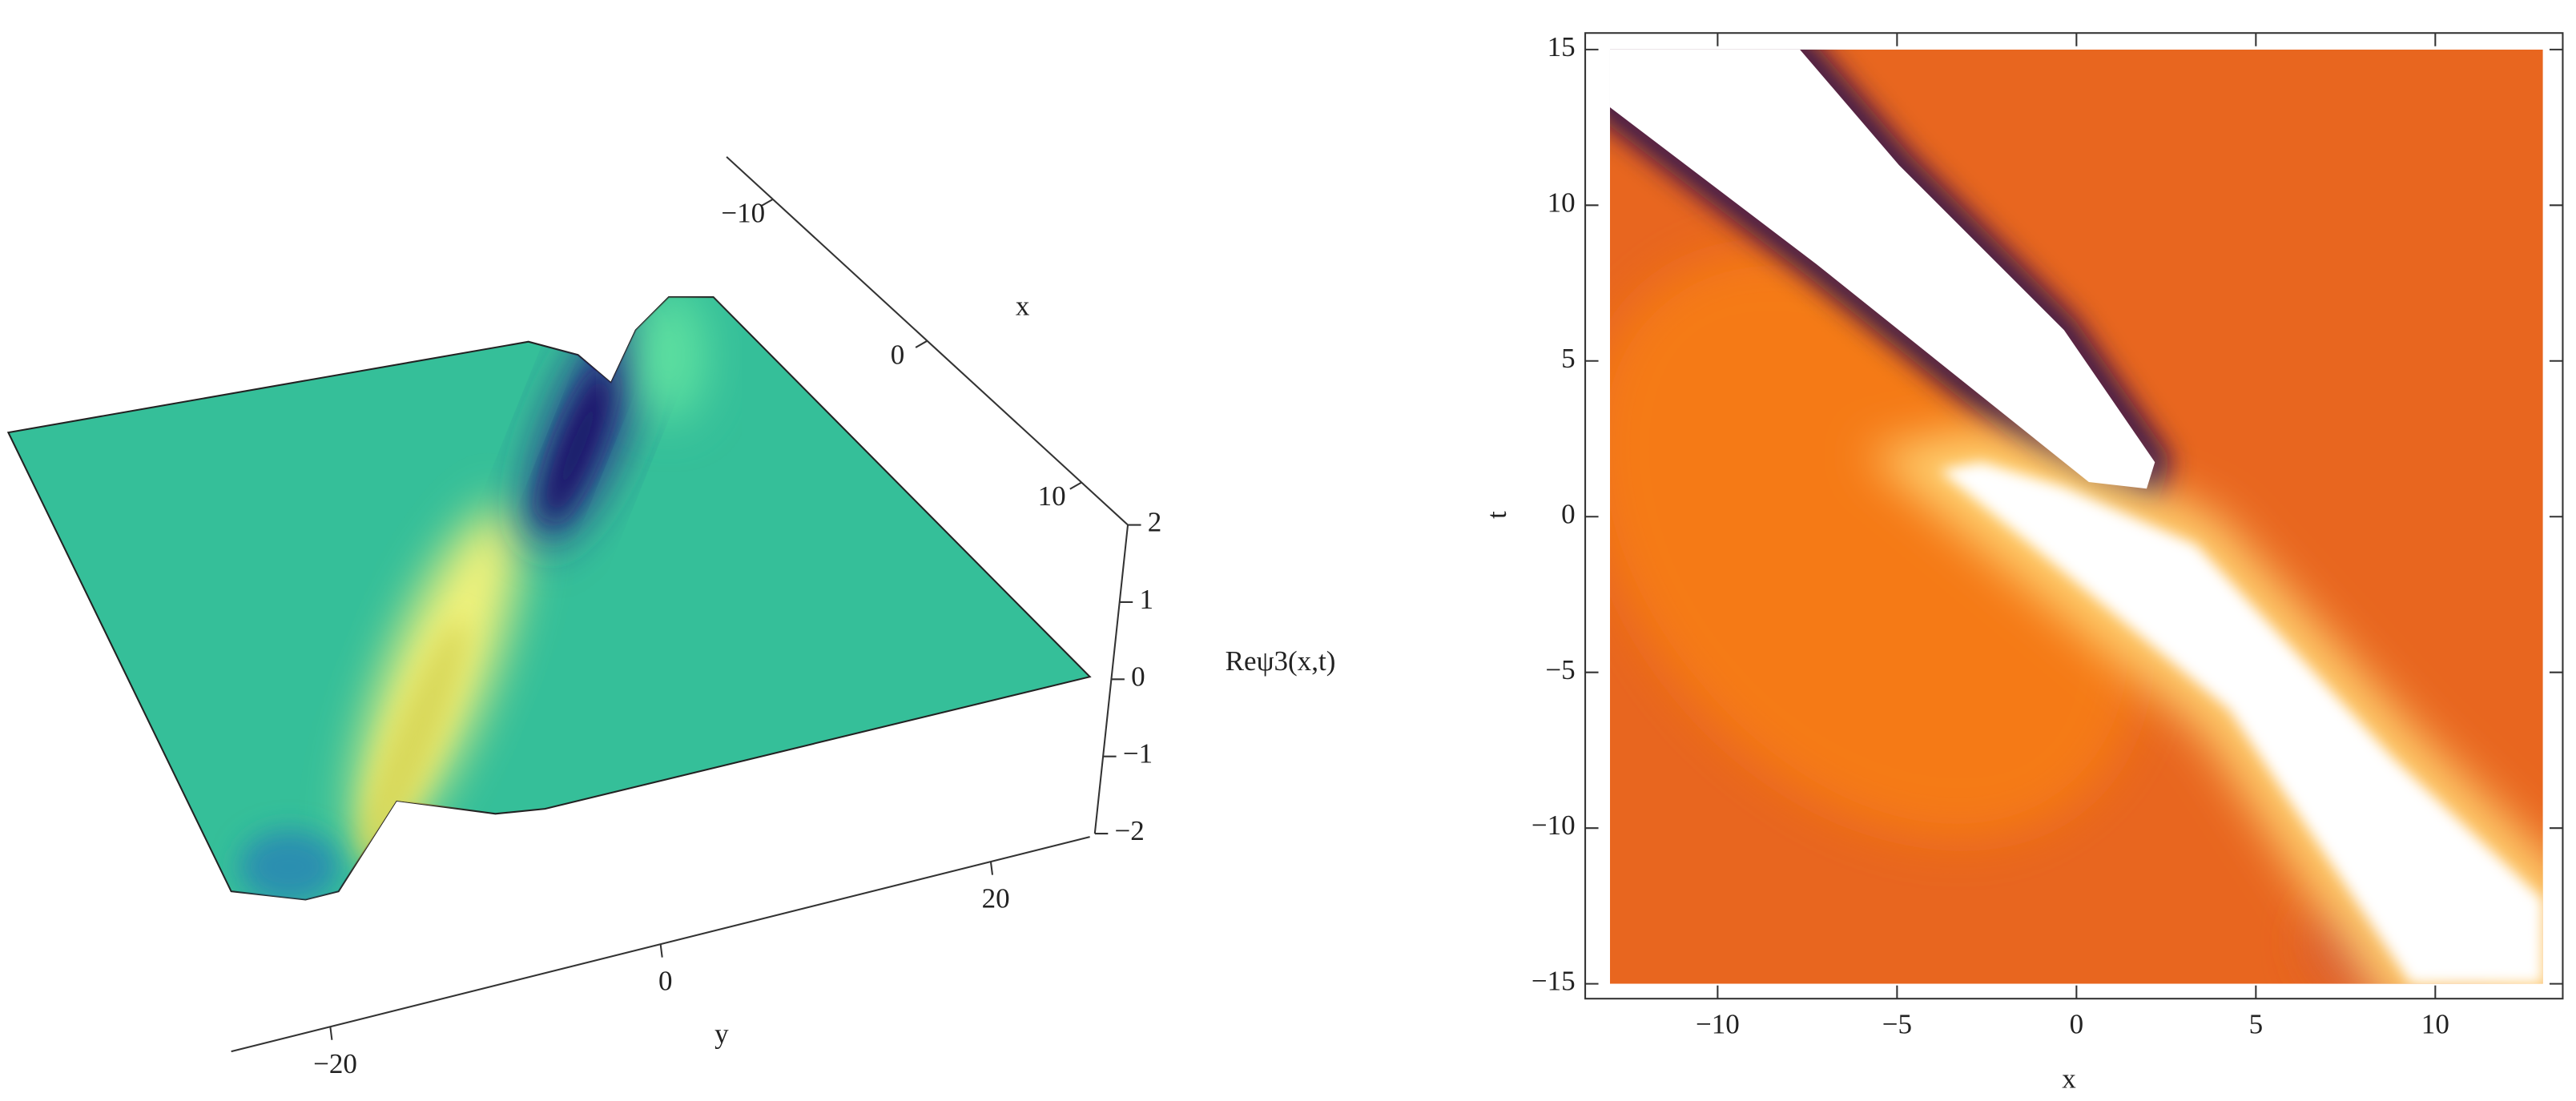  What do you see at coordinates (1897, 1023) in the screenshot?
I see `x-tick-label: −5` at bounding box center [1897, 1023].